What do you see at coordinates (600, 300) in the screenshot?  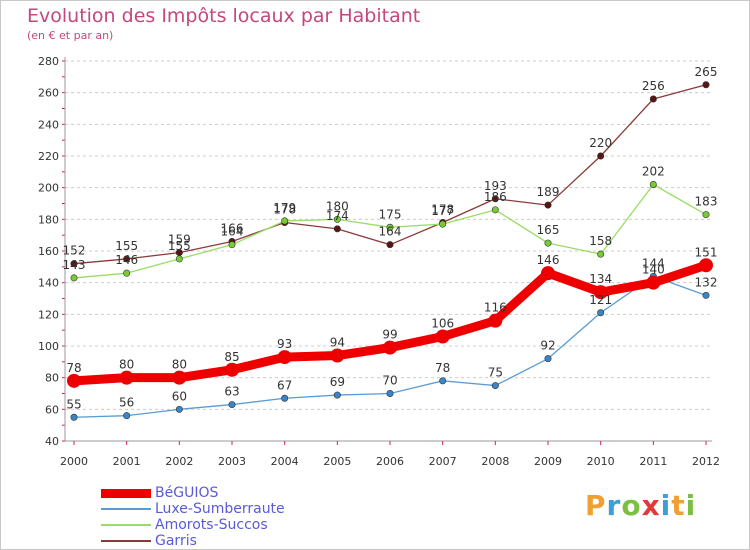 I see `data-label: 121` at bounding box center [600, 300].